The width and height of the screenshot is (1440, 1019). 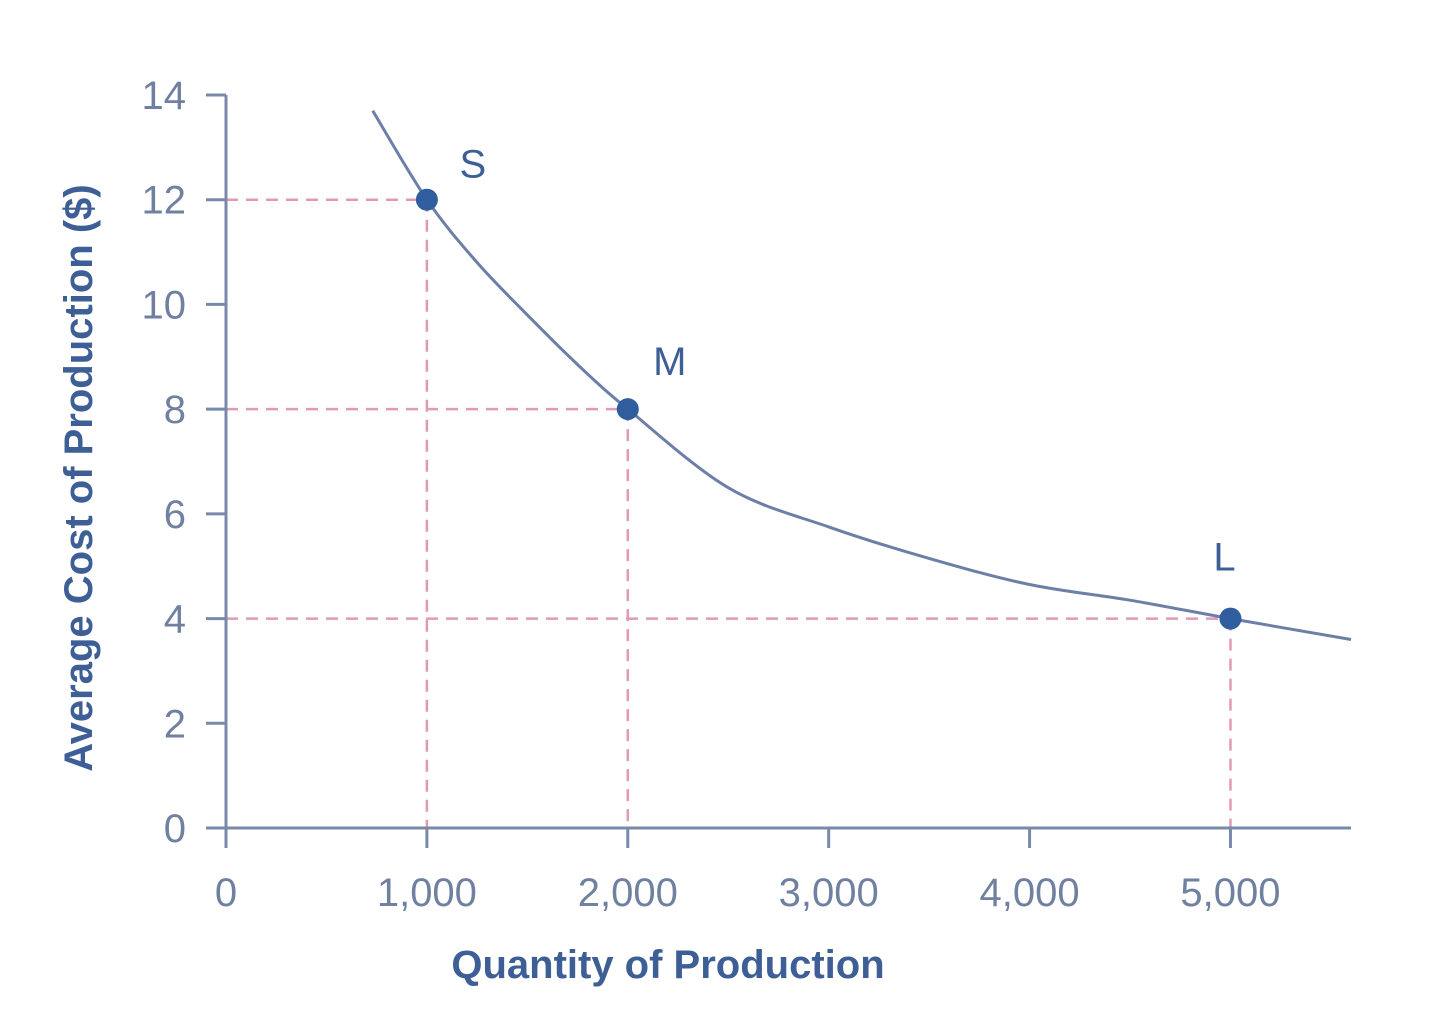 I want to click on y-tick-label: 2, so click(x=175, y=724).